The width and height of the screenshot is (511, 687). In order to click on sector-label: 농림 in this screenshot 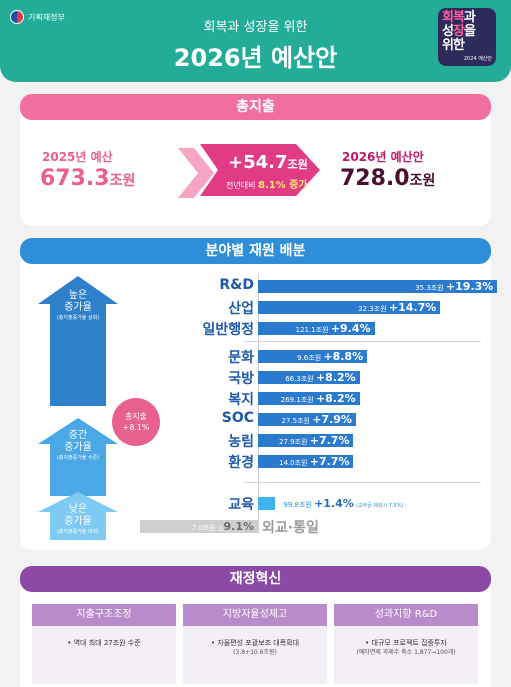, I will do `click(241, 442)`.